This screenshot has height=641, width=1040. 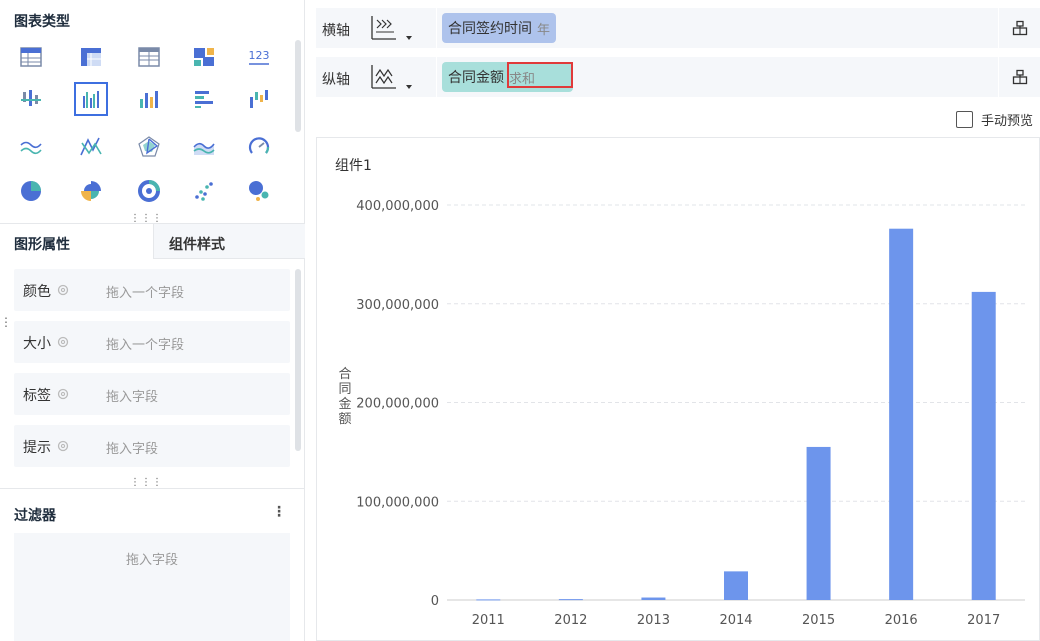 I want to click on table-icon, so click(x=31, y=57).